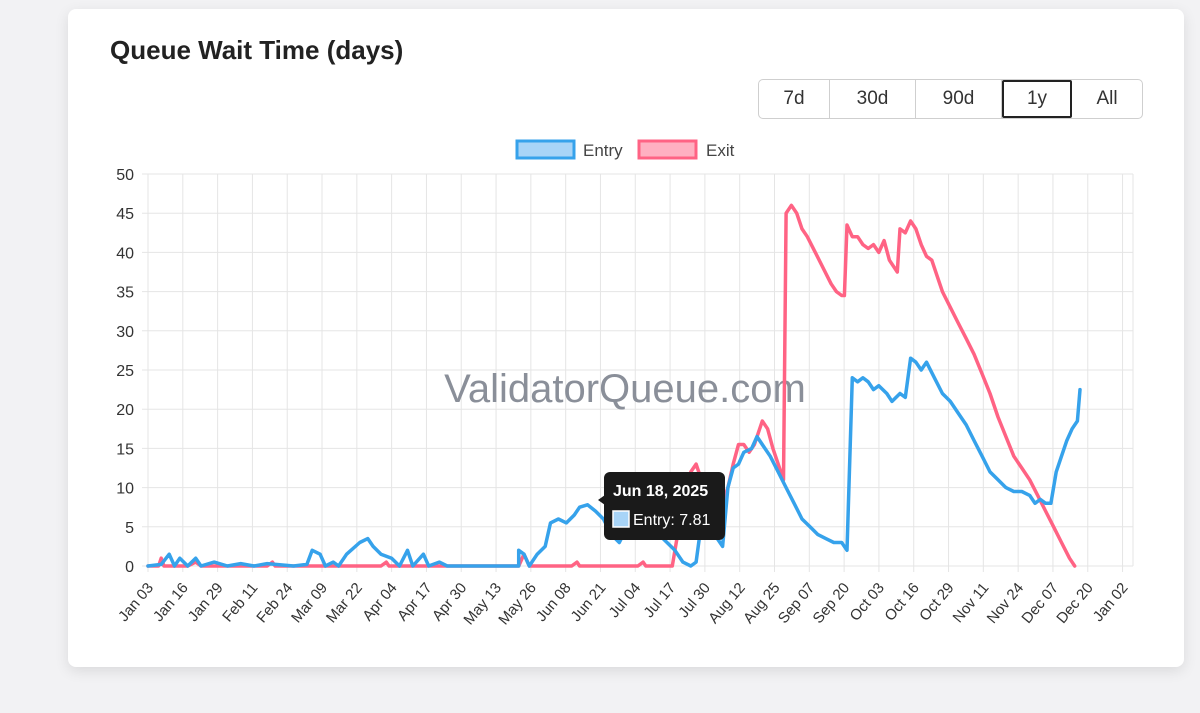  Describe the element at coordinates (309, 603) in the screenshot. I see `x-tick-label: Mar 09` at that location.